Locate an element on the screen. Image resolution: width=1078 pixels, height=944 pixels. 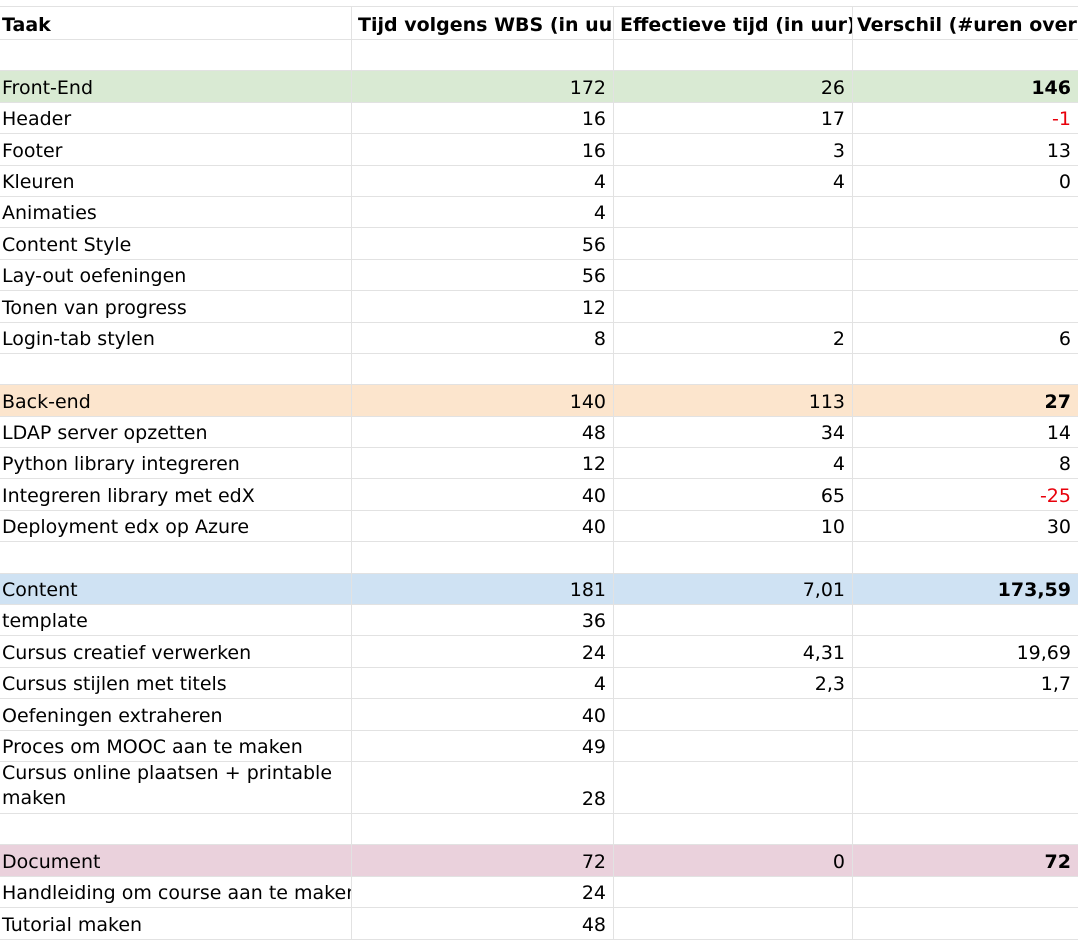
effective-time-cell: 7,01 is located at coordinates (733, 589).